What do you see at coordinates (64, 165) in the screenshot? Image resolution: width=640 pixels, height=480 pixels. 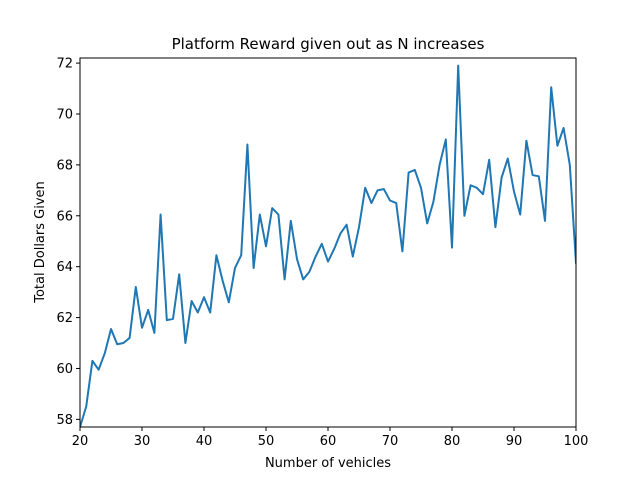 I see `y-tick-label: 68` at bounding box center [64, 165].